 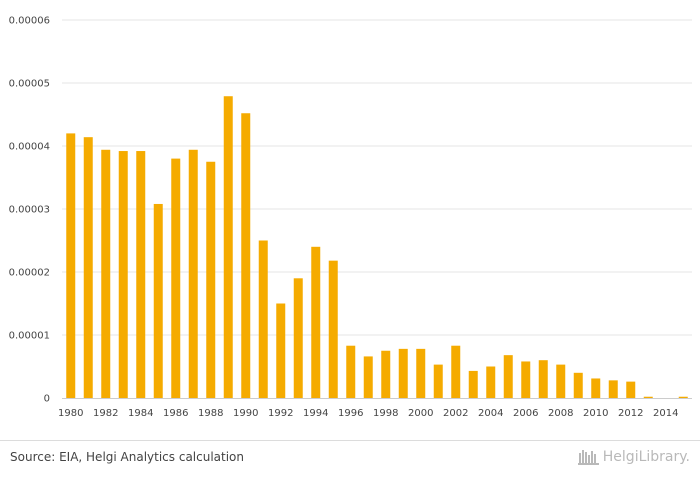 I want to click on bar-1996, so click(x=351, y=371).